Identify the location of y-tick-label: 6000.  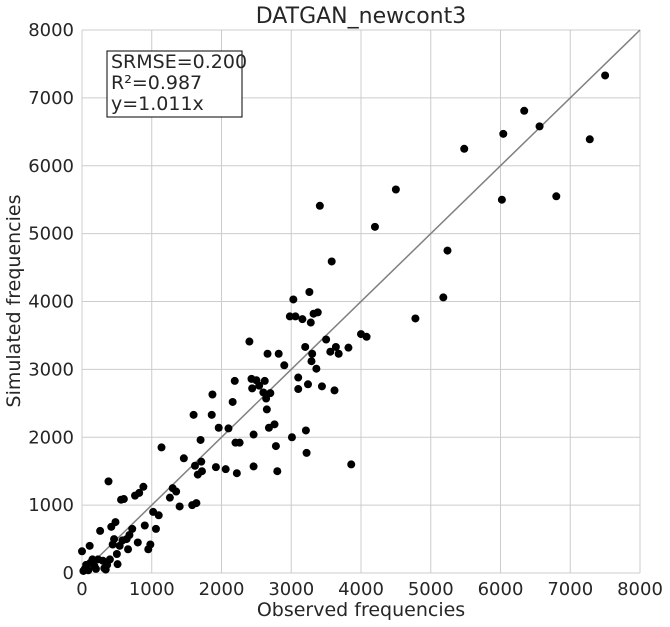
(51, 166).